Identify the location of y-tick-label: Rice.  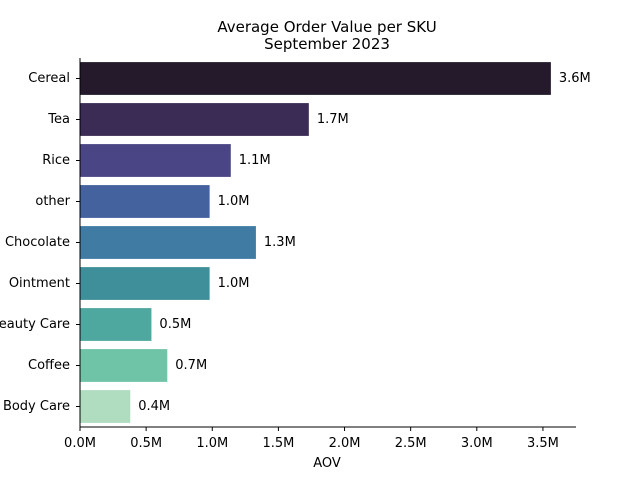
(56, 160).